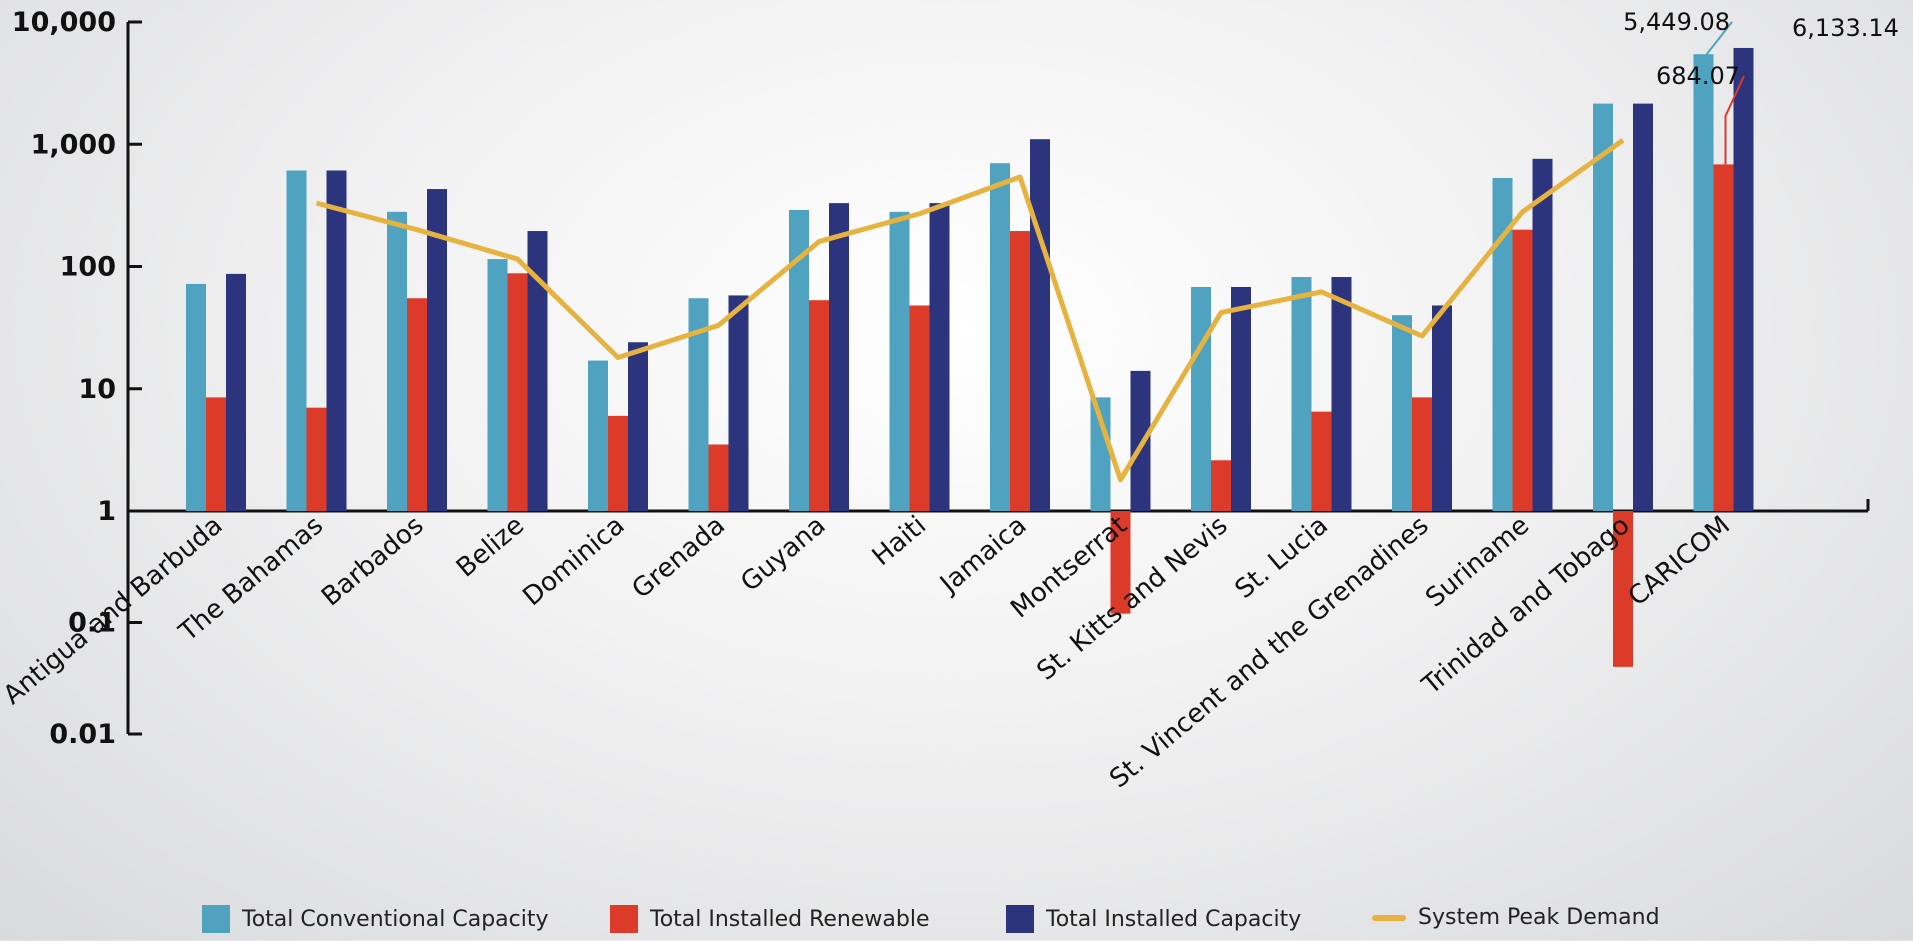  What do you see at coordinates (216, 919) in the screenshot?
I see `legend-swatch-conventional` at bounding box center [216, 919].